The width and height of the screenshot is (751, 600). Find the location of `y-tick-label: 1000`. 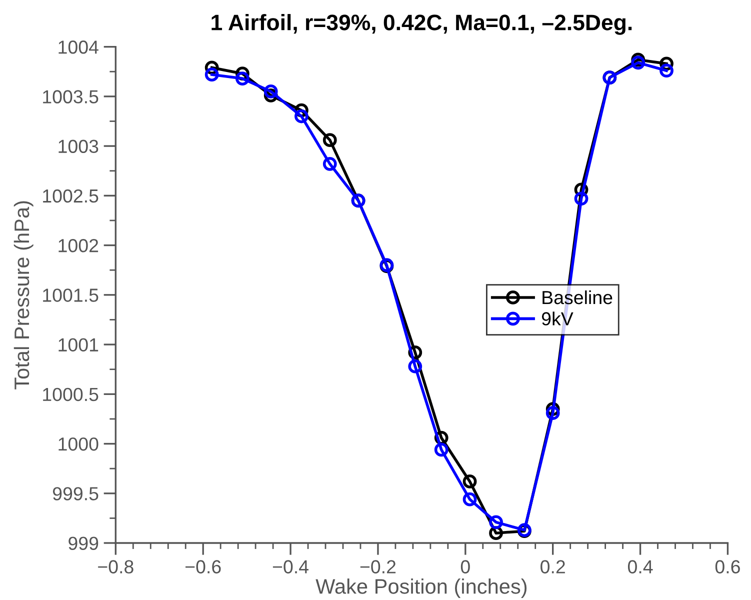

y-tick-label: 1000 is located at coordinates (78, 444).